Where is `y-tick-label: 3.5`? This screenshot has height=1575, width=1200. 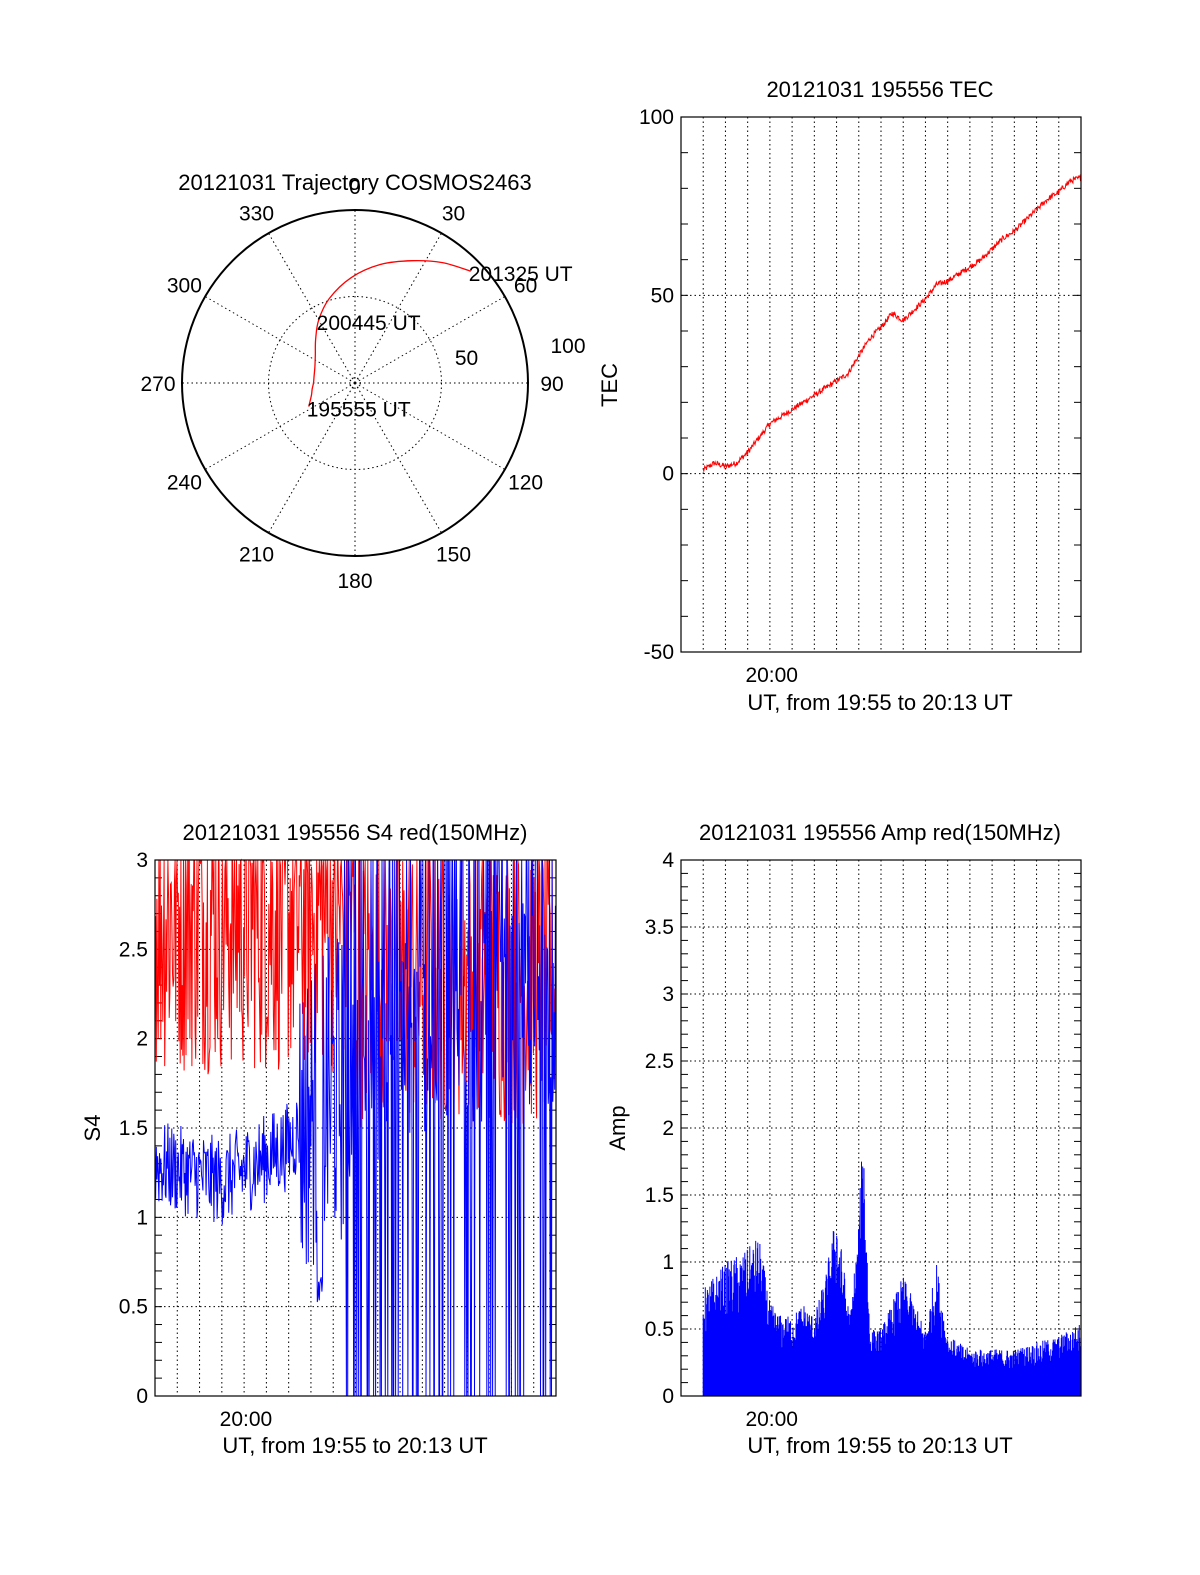
y-tick-label: 3.5 is located at coordinates (659, 927).